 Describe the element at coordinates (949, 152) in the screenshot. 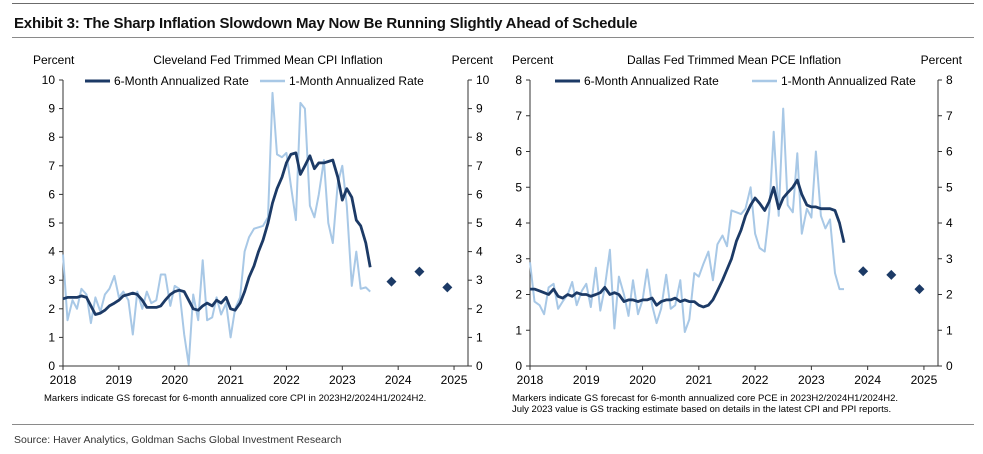

I see `pce-ytick-label-right: 6` at that location.